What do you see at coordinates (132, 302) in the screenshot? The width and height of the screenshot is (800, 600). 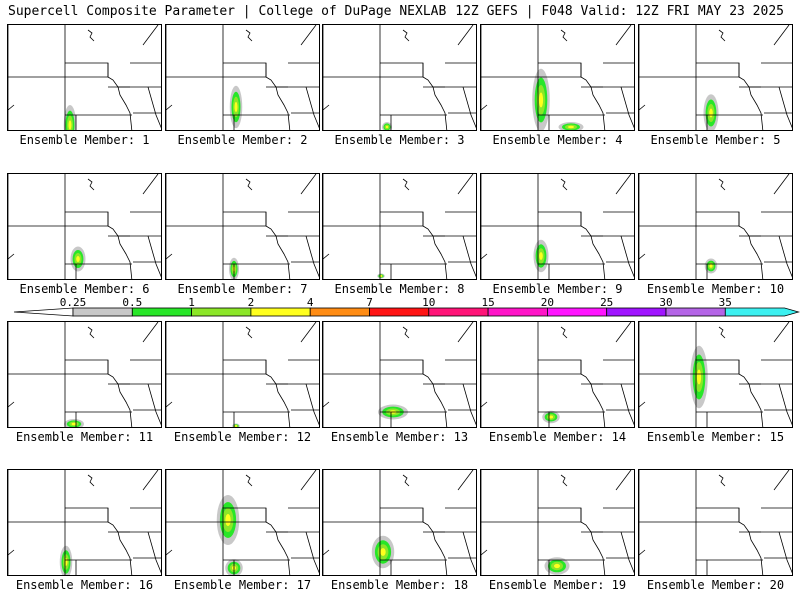 I see `colorbar-tick-label: 0.5` at bounding box center [132, 302].